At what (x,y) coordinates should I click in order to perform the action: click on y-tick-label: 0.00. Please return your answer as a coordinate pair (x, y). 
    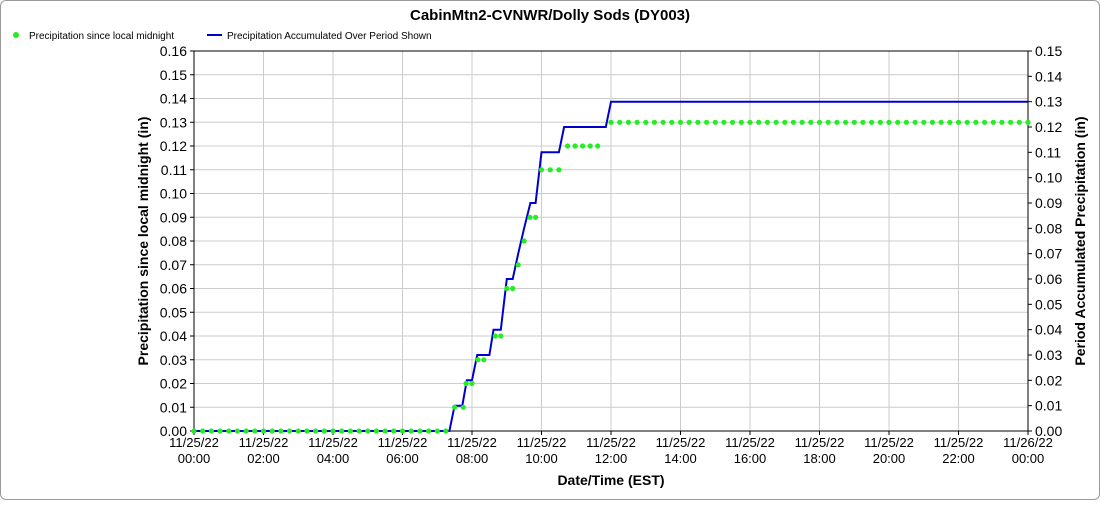
    Looking at the image, I should click on (173, 431).